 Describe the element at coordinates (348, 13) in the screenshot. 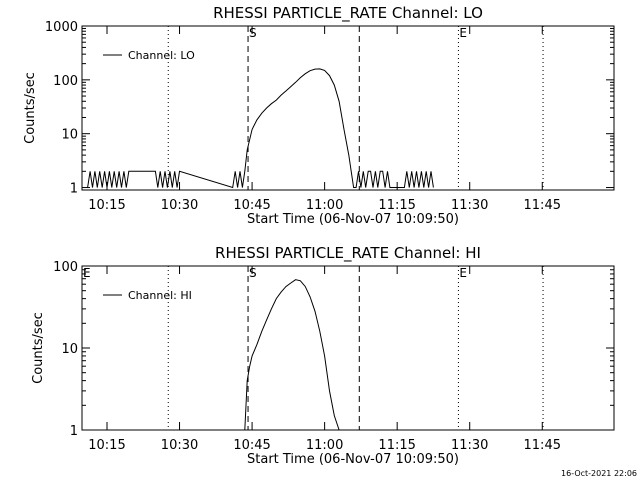

I see `chart-title: RHESSI PARTICLE_RATE Channel: LO` at that location.